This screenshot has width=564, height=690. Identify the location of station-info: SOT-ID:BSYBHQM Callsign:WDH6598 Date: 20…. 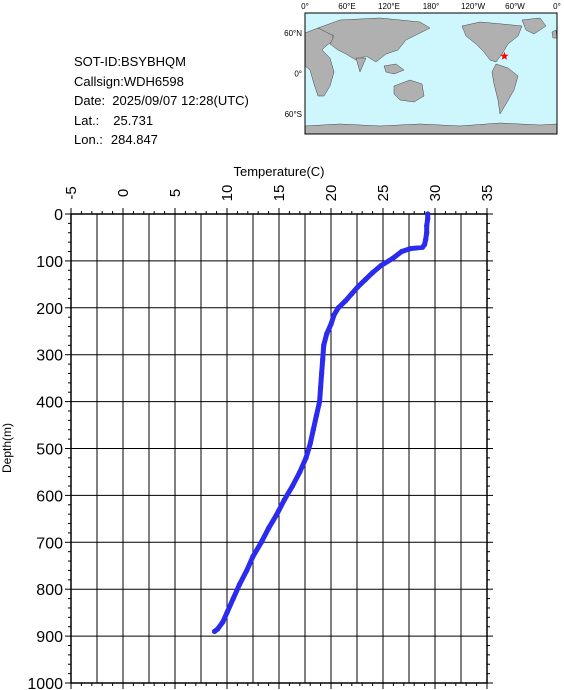
(161, 101).